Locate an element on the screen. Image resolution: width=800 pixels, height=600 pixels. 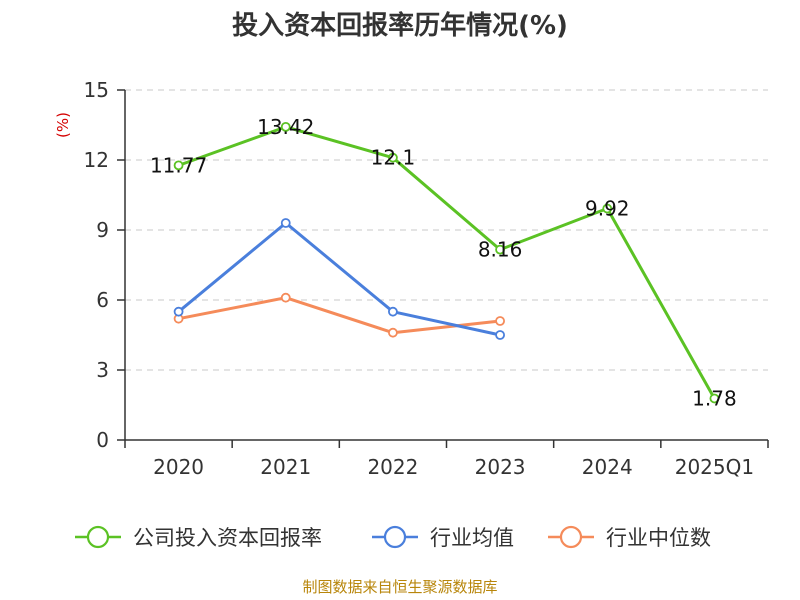
legend-label: 行业均值 is located at coordinates (472, 538).